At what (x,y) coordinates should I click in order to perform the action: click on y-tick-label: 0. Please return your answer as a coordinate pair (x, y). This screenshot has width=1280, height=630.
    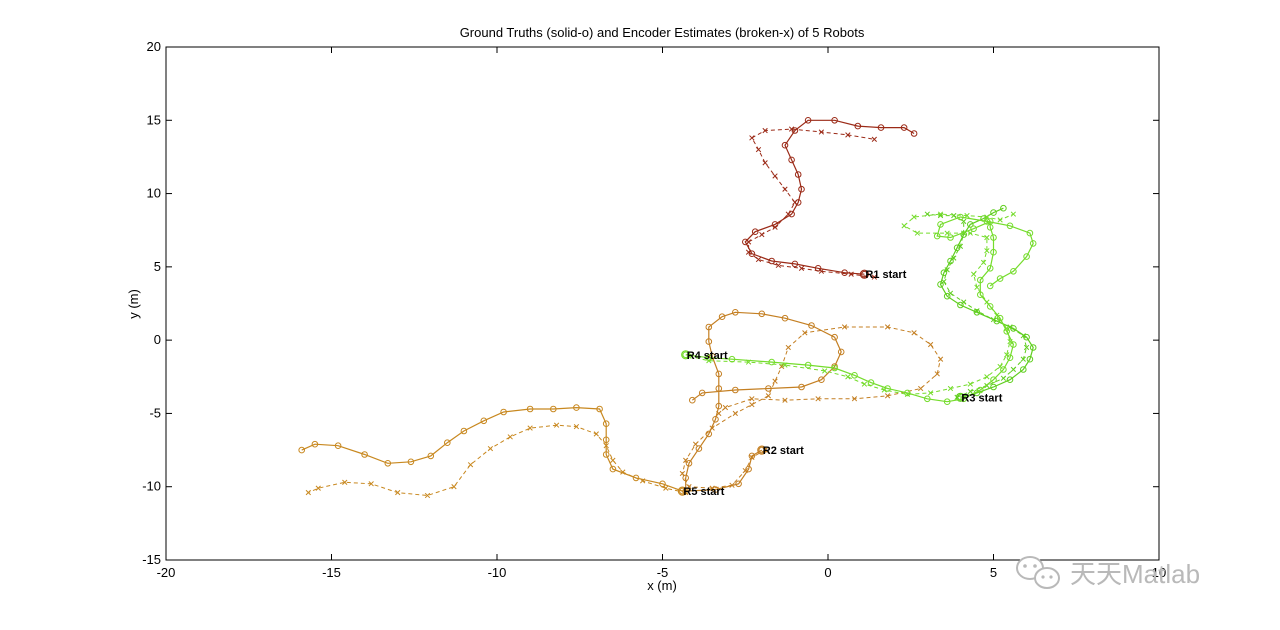
    Looking at the image, I should click on (157, 339).